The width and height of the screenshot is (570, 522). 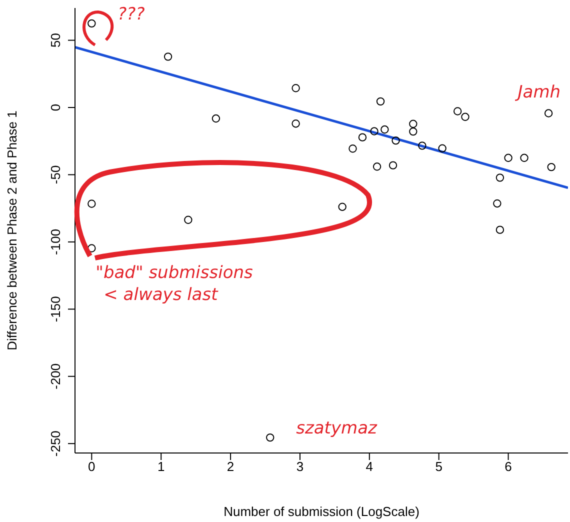 What do you see at coordinates (12, 230) in the screenshot?
I see `y-axis-title: Difference between Phase 2 and Phase 1` at bounding box center [12, 230].